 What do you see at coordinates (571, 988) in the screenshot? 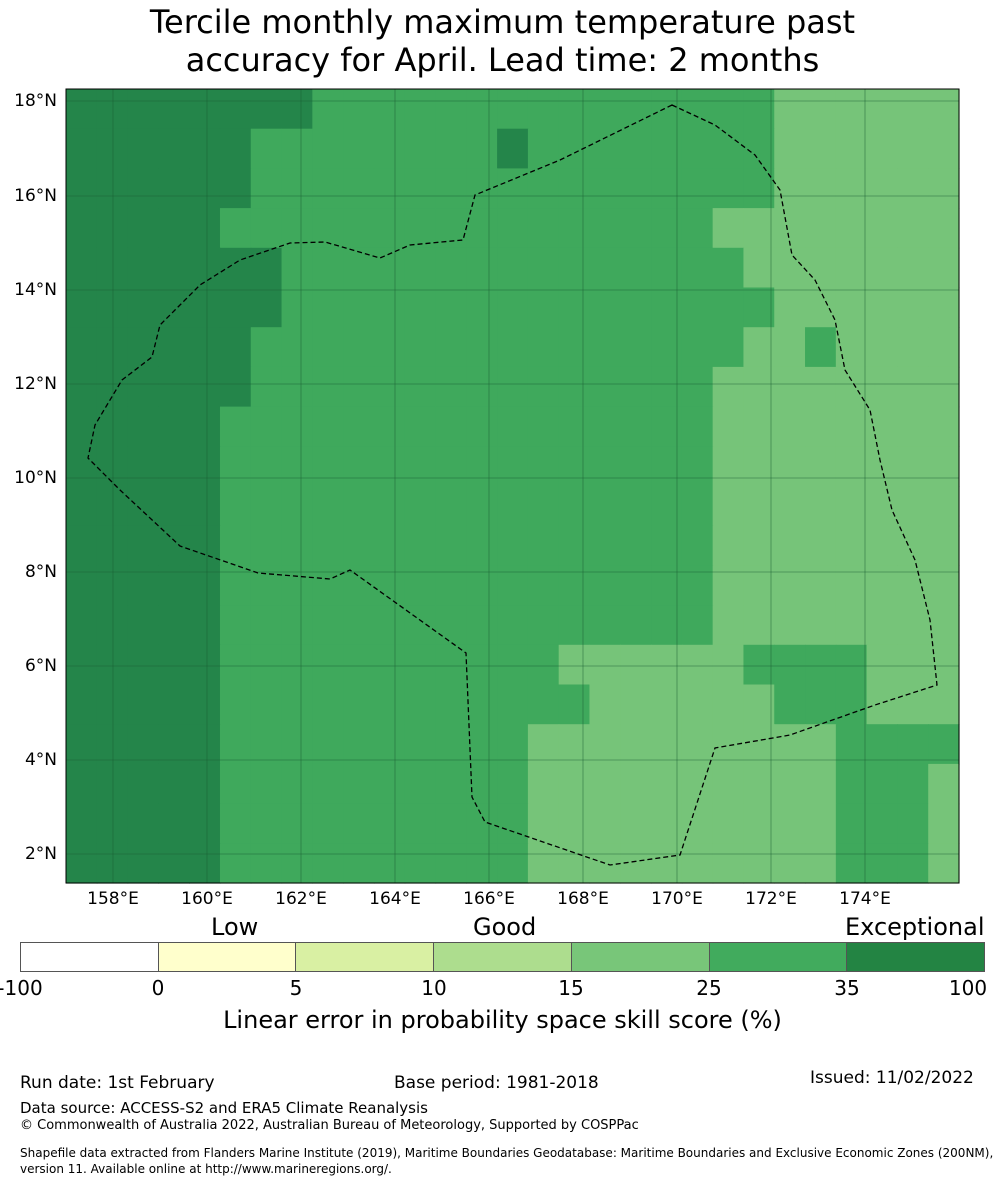
I see `colorbar-tick: 15` at bounding box center [571, 988].